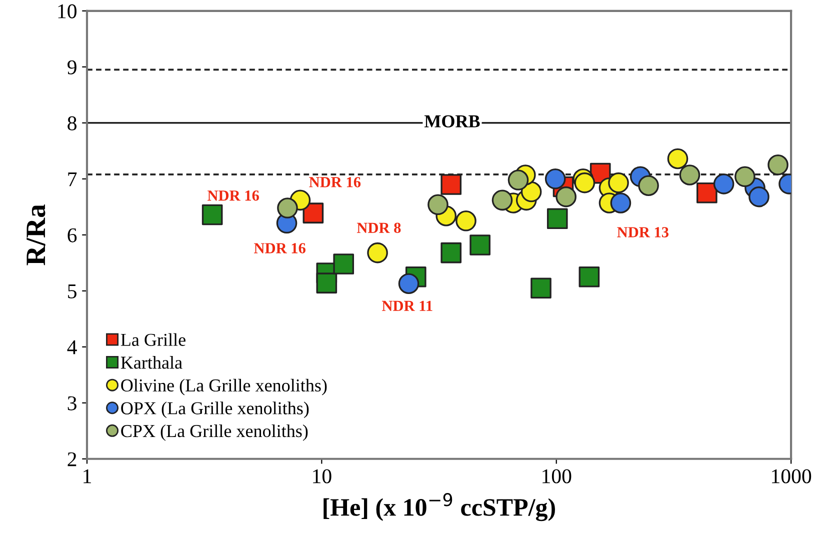 This screenshot has height=545, width=813. What do you see at coordinates (214, 432) in the screenshot?
I see `legend-label: CPX (La Grille xenoliths)` at bounding box center [214, 432].